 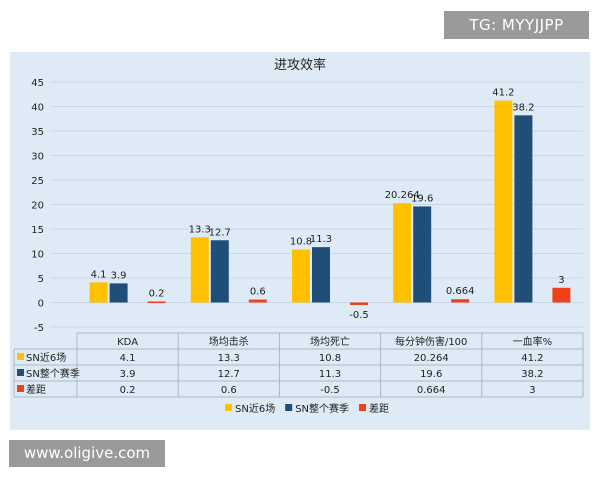 I want to click on y-tick-label: 35, so click(x=37, y=132).